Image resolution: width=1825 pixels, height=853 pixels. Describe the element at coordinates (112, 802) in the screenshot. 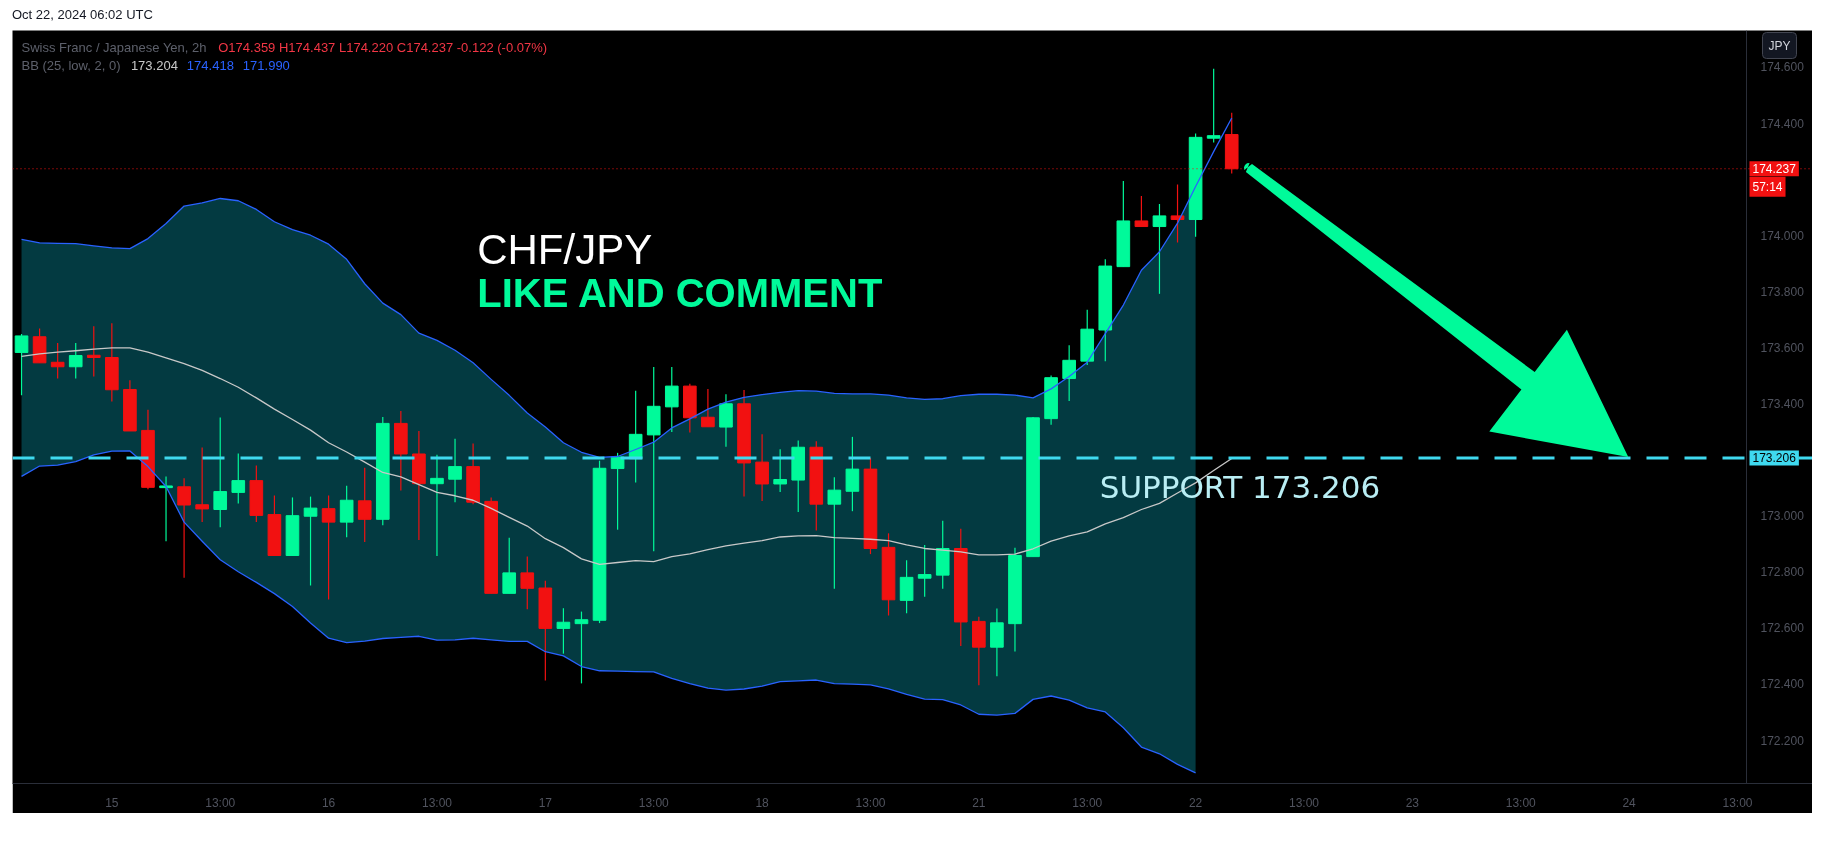

I see `x-tick-label: 15` at that location.